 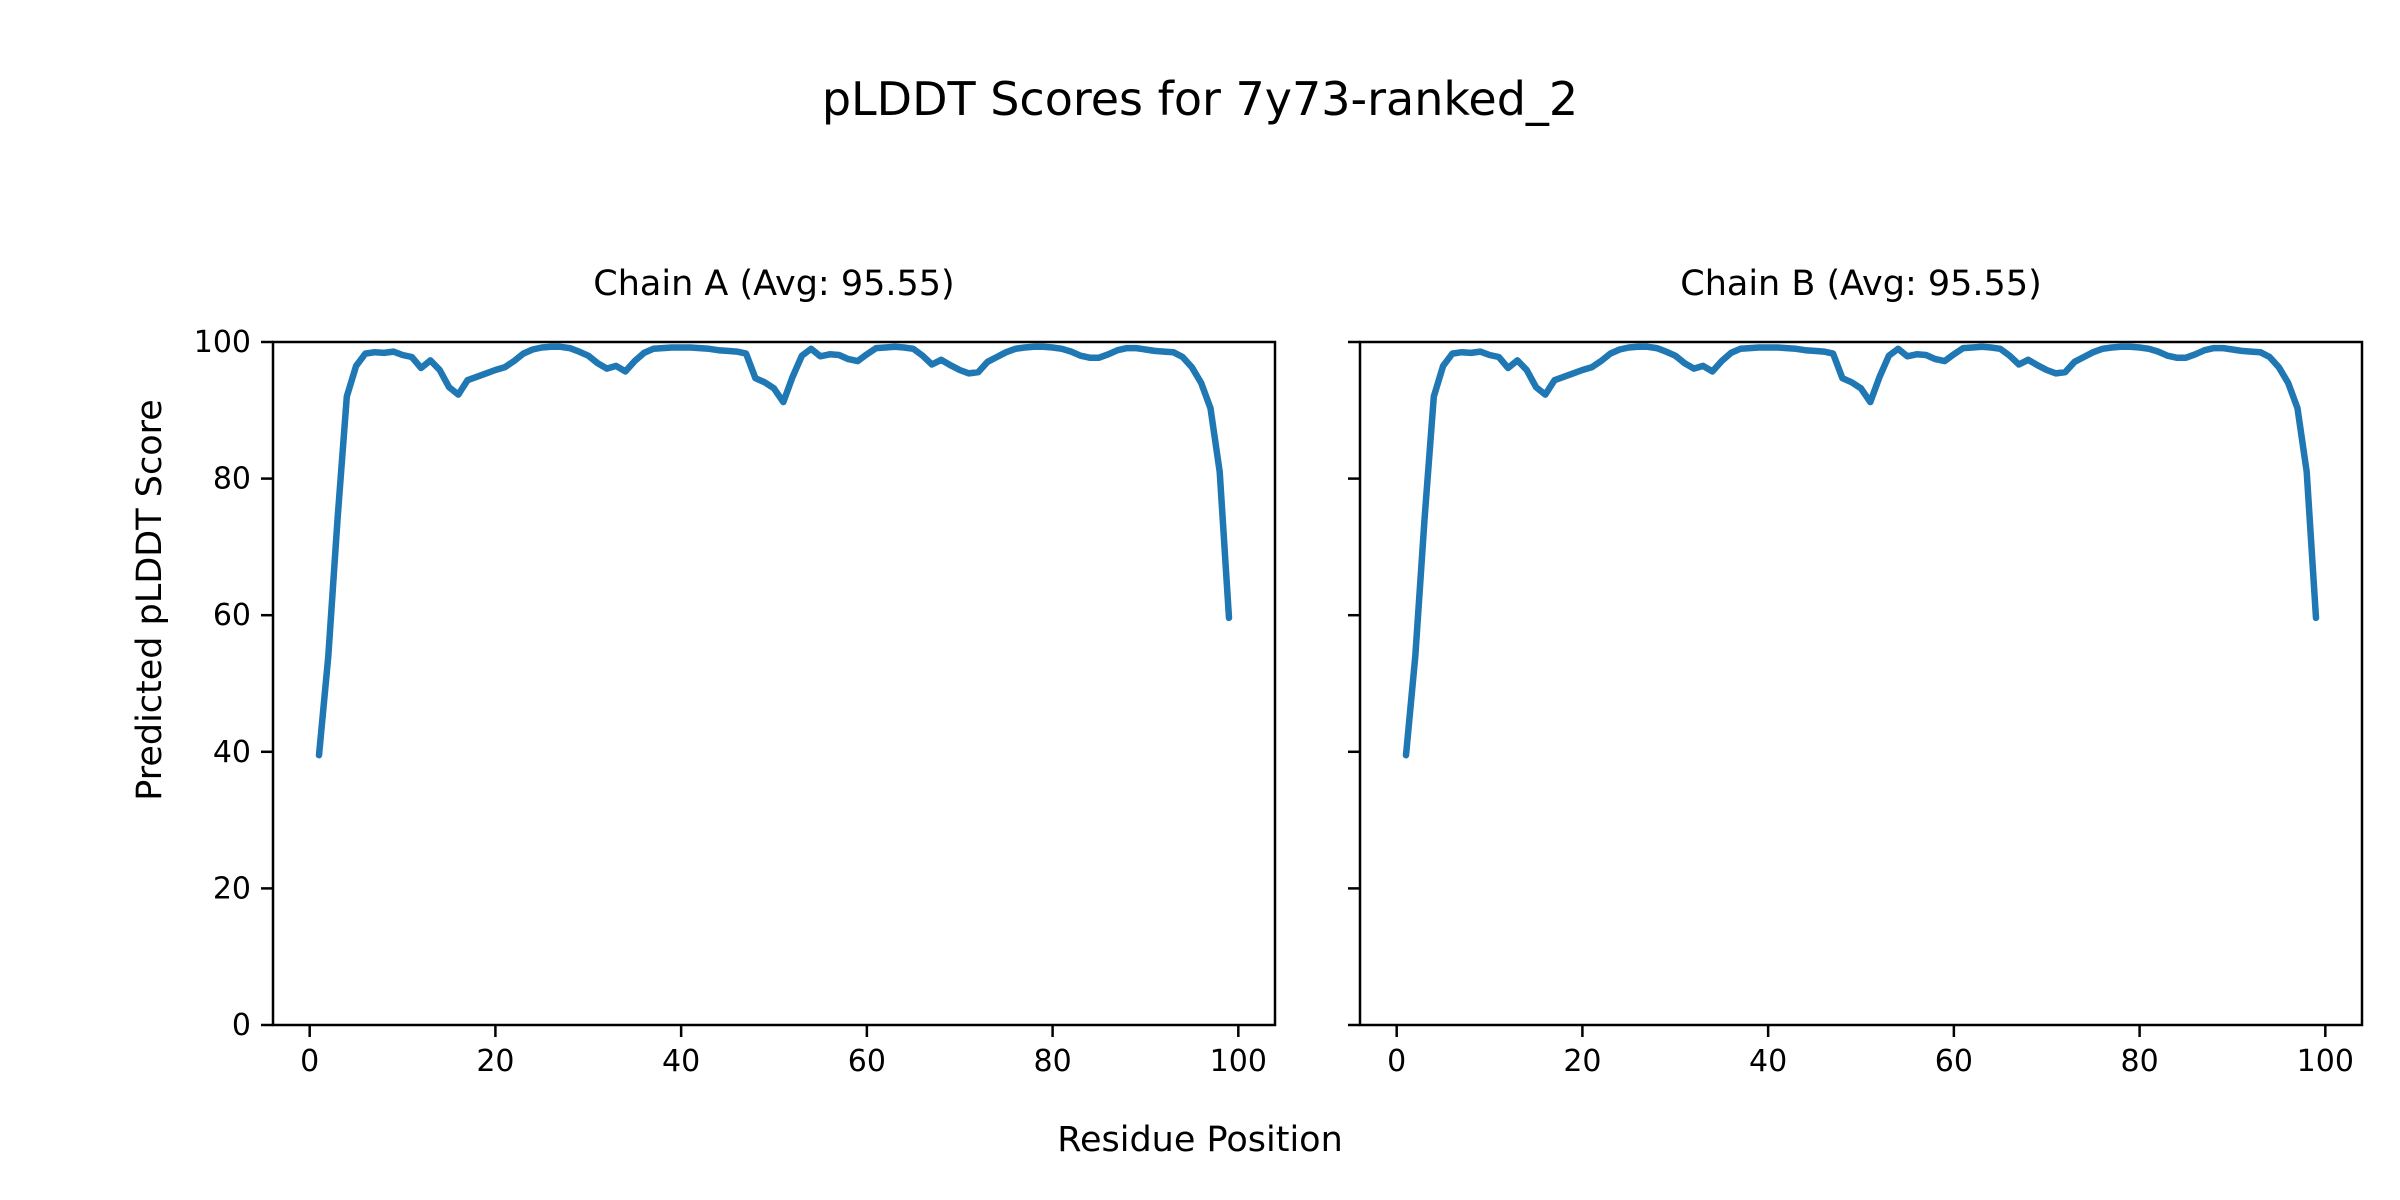 I want to click on plddt-line-chain-a, so click(x=774, y=551).